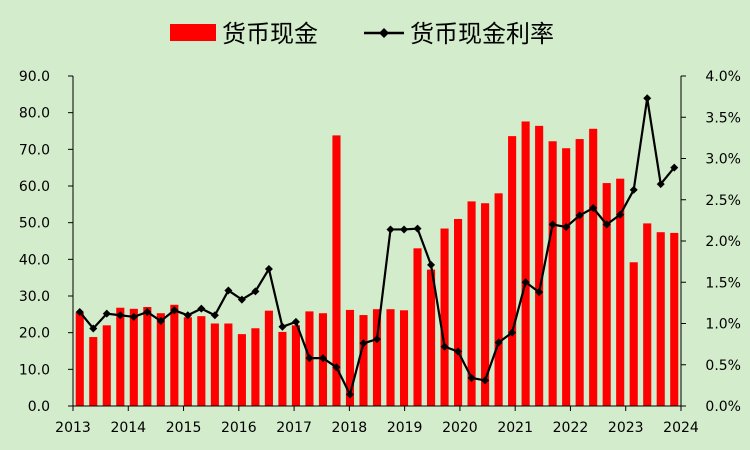 This screenshot has height=450, width=750. What do you see at coordinates (626, 428) in the screenshot?
I see `x-tick-label: 2023` at bounding box center [626, 428].